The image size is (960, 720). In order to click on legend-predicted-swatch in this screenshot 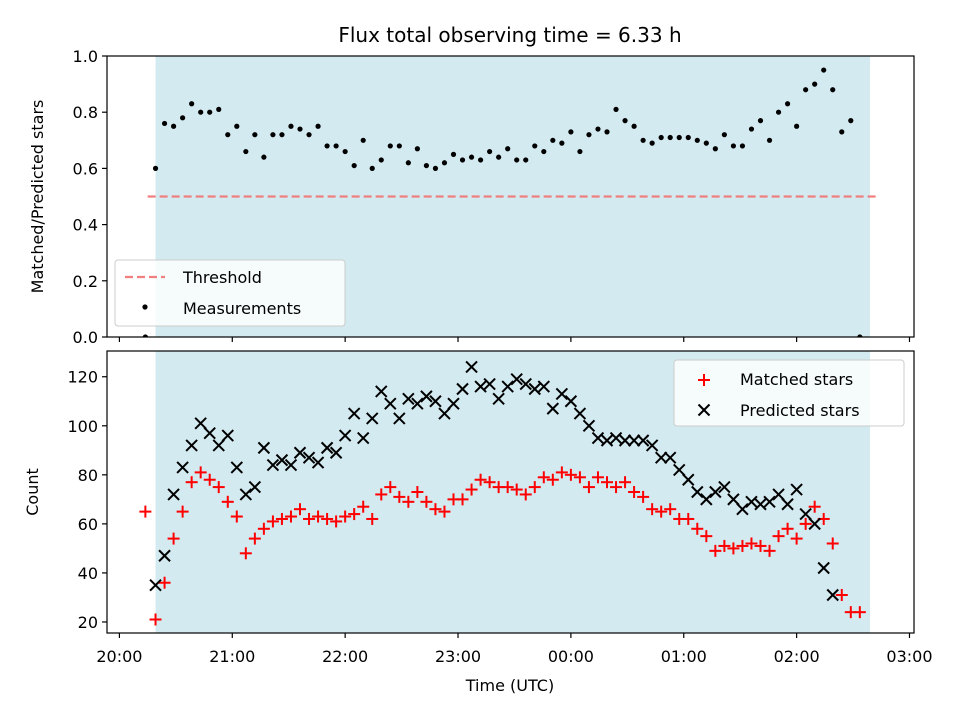, I will do `click(704, 410)`.